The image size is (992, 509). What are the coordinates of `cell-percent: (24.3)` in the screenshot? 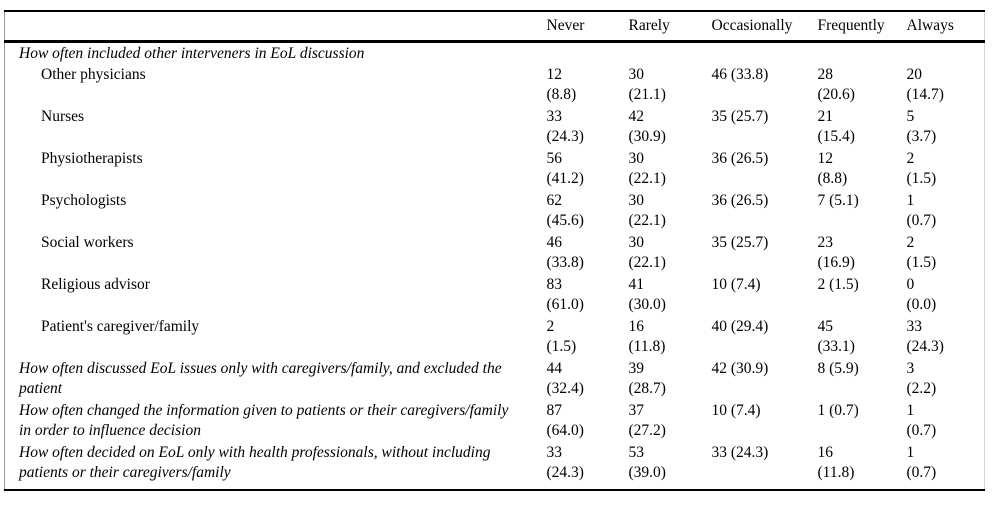 It's located at (565, 136).